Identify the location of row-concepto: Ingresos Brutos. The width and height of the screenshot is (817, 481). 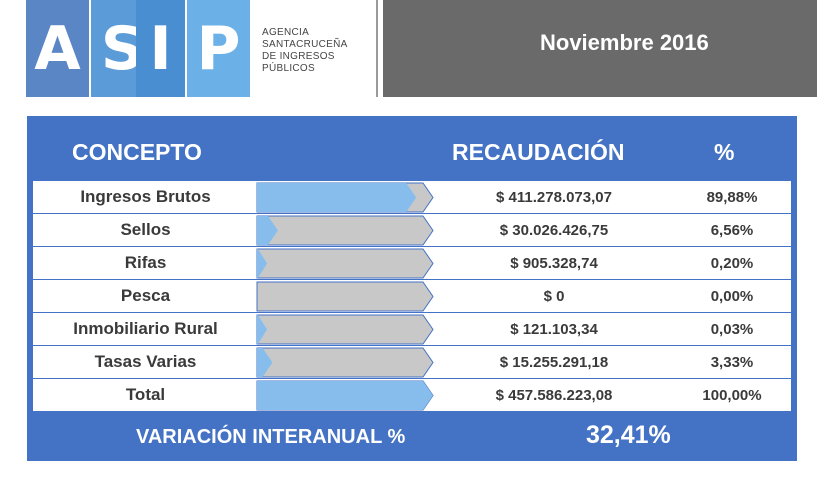
(145, 196).